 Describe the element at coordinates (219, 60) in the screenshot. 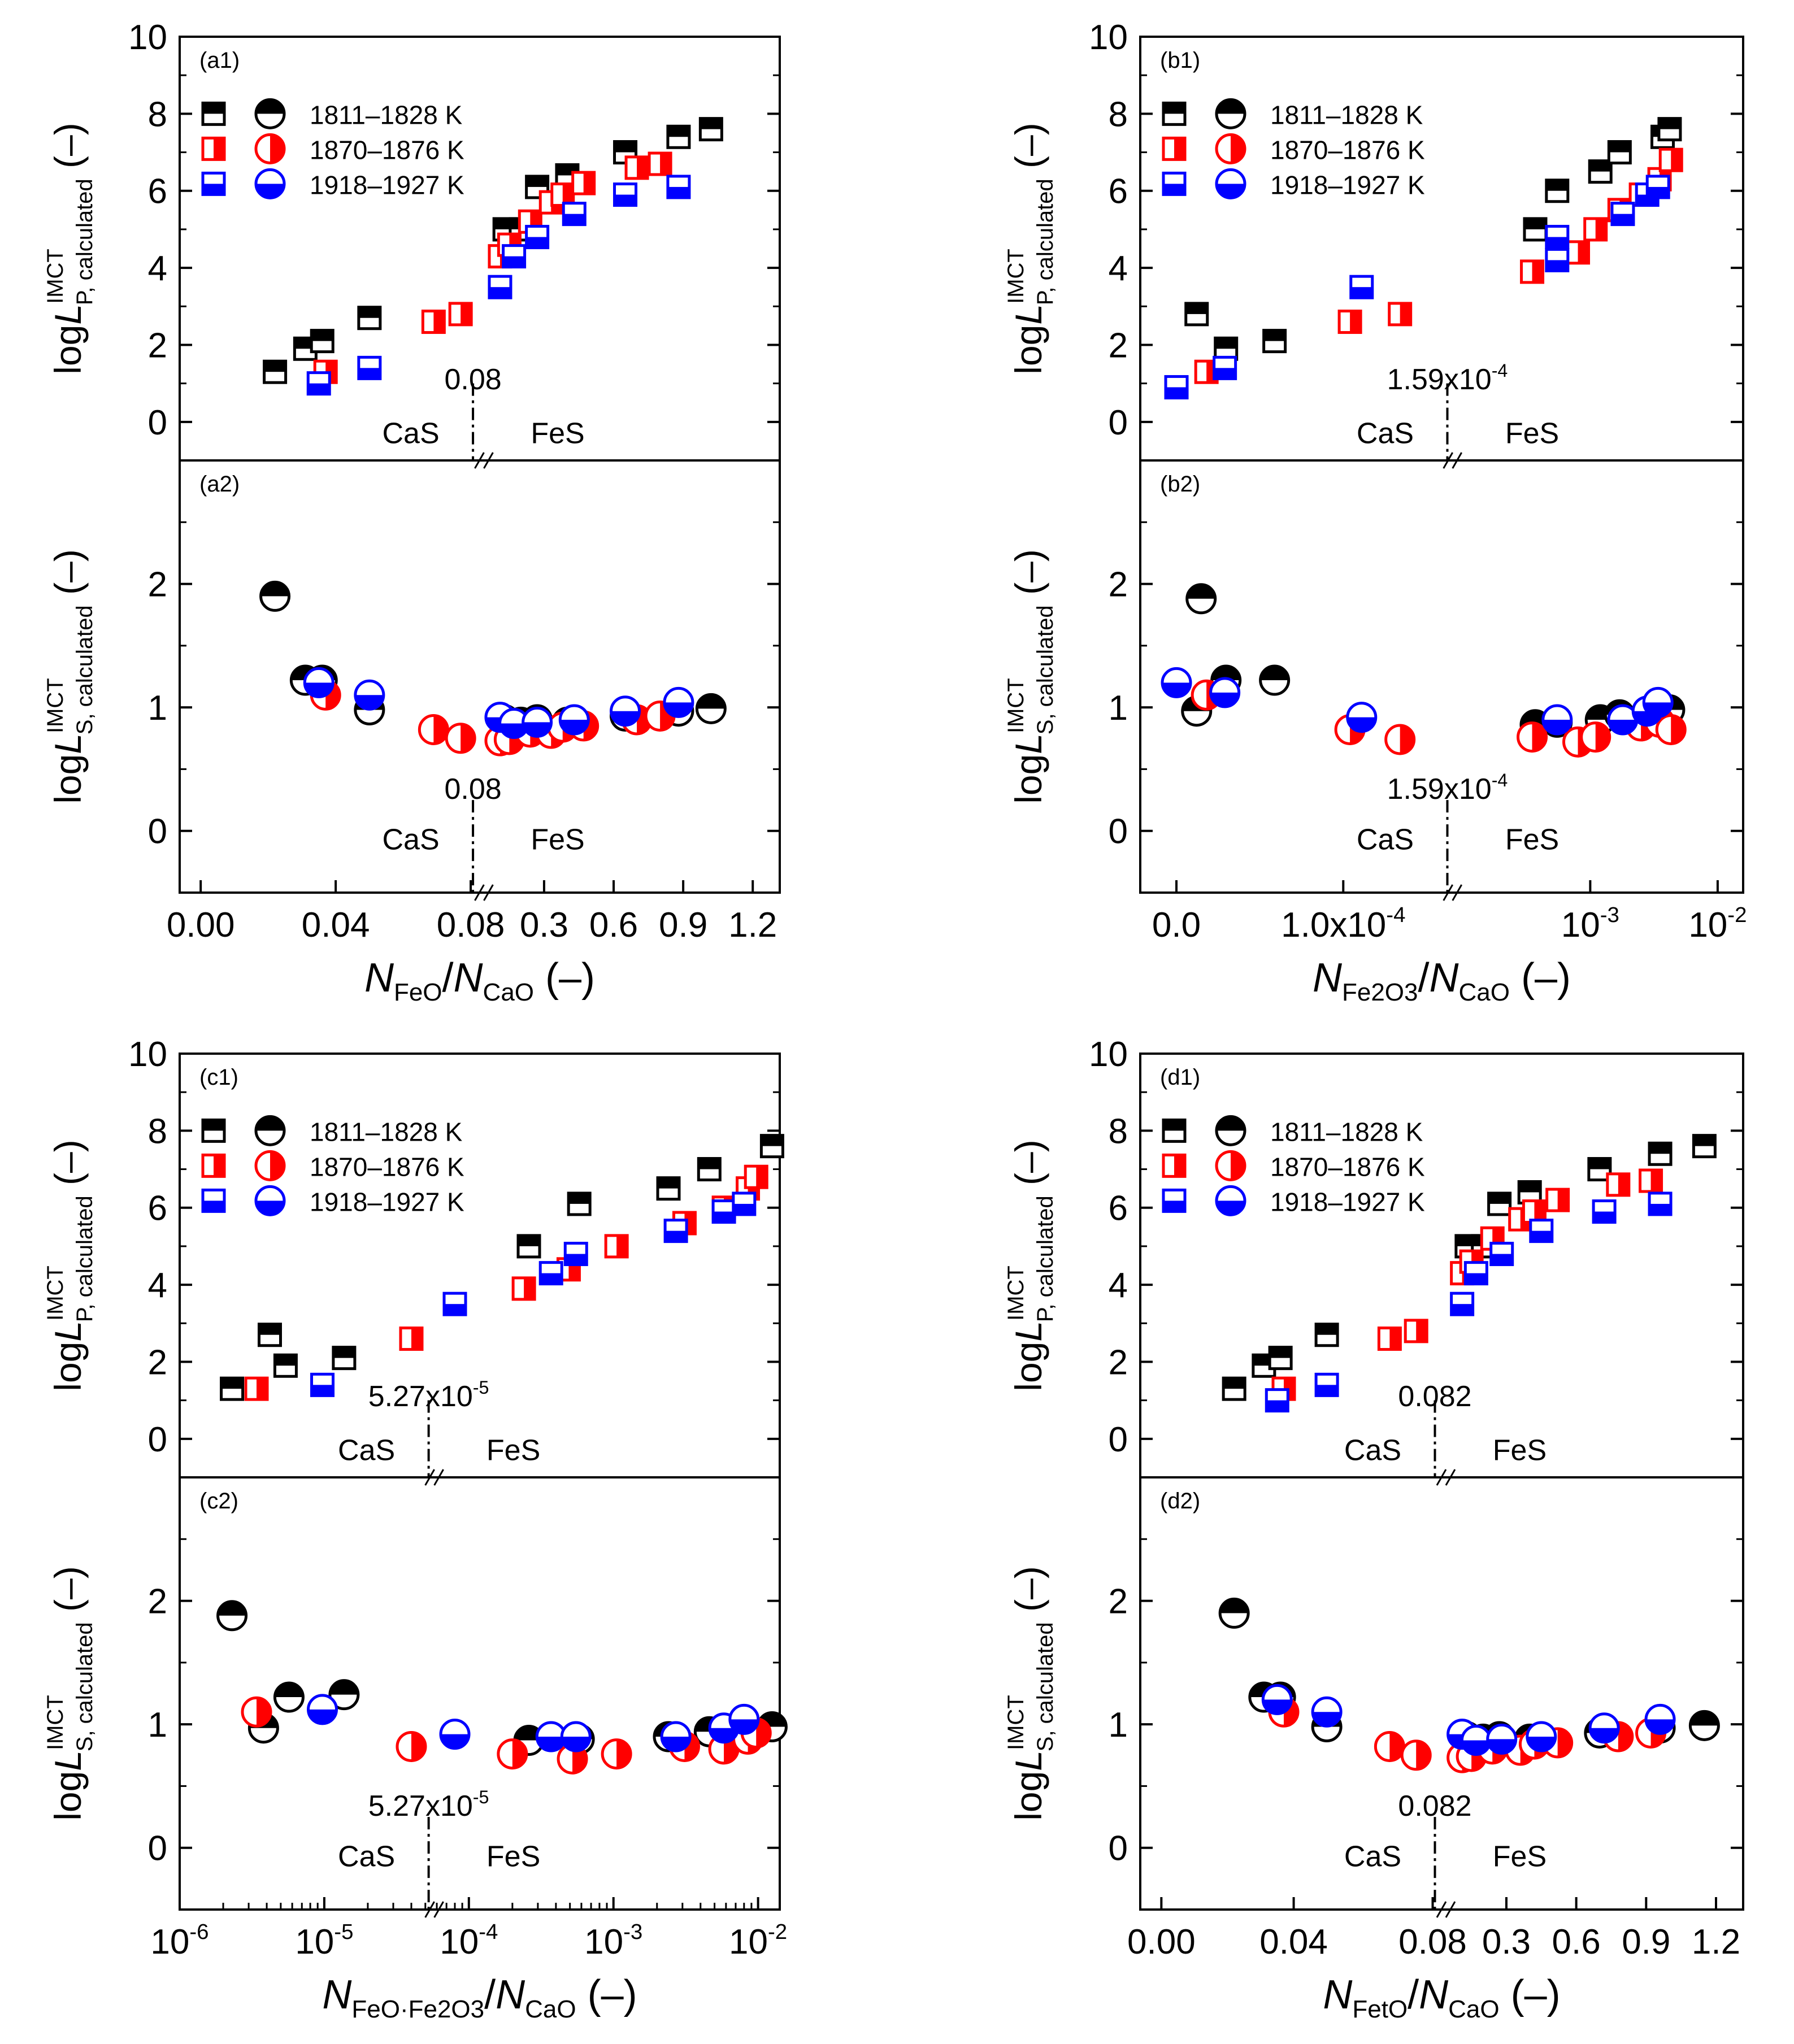

I see `panel-label-top: (a1)` at that location.